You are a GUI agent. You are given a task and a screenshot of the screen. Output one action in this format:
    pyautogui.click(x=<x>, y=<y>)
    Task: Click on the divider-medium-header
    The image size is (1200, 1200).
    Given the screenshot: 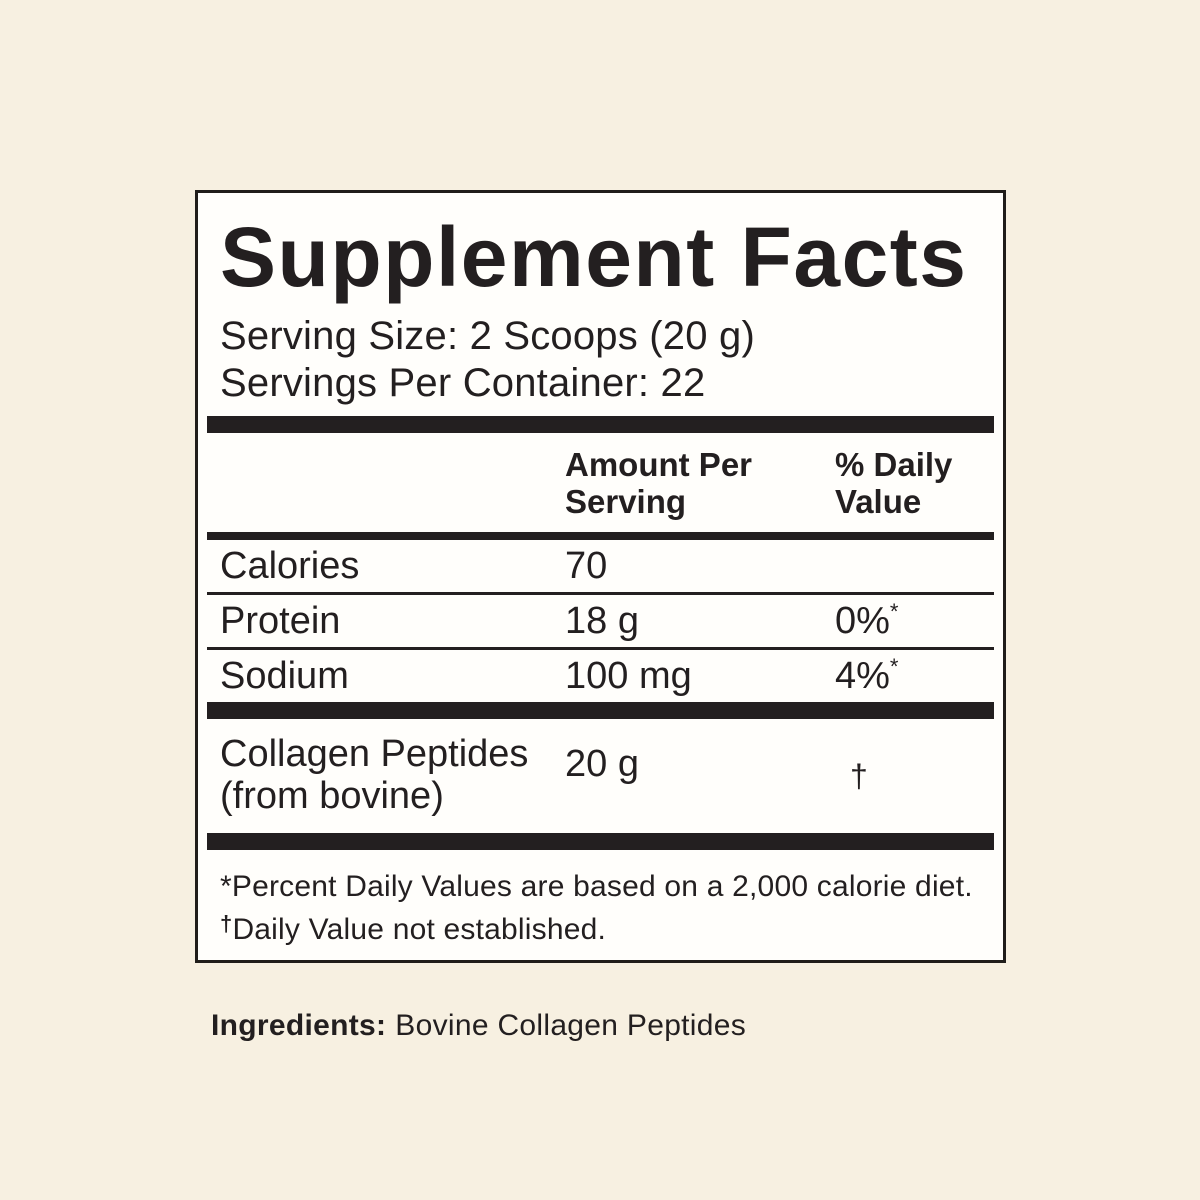 What is the action you would take?
    pyautogui.click(x=600, y=536)
    